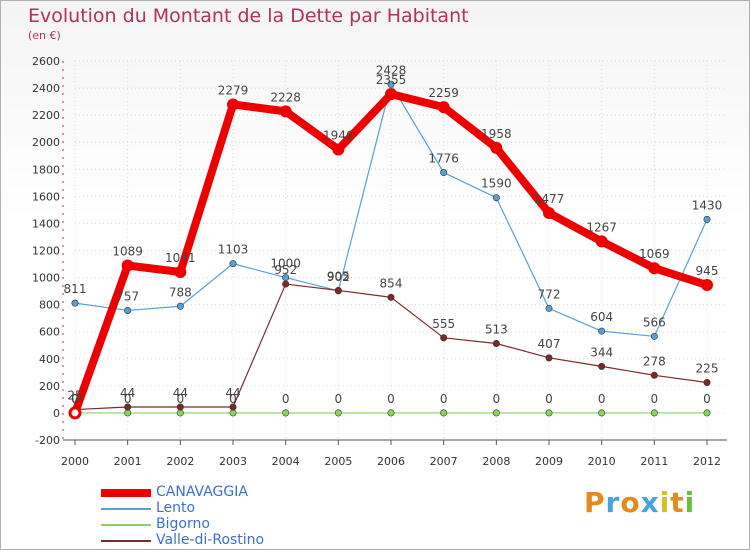 This screenshot has width=750, height=550. What do you see at coordinates (75, 289) in the screenshot?
I see `data-label: 811` at bounding box center [75, 289].